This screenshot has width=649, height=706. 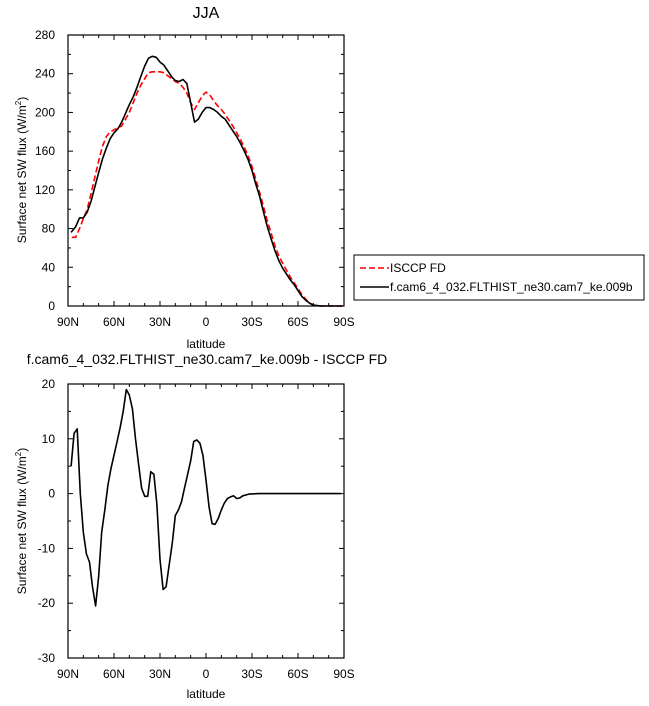 What do you see at coordinates (47, 548) in the screenshot?
I see `bottom-ytick-label: -10` at bounding box center [47, 548].